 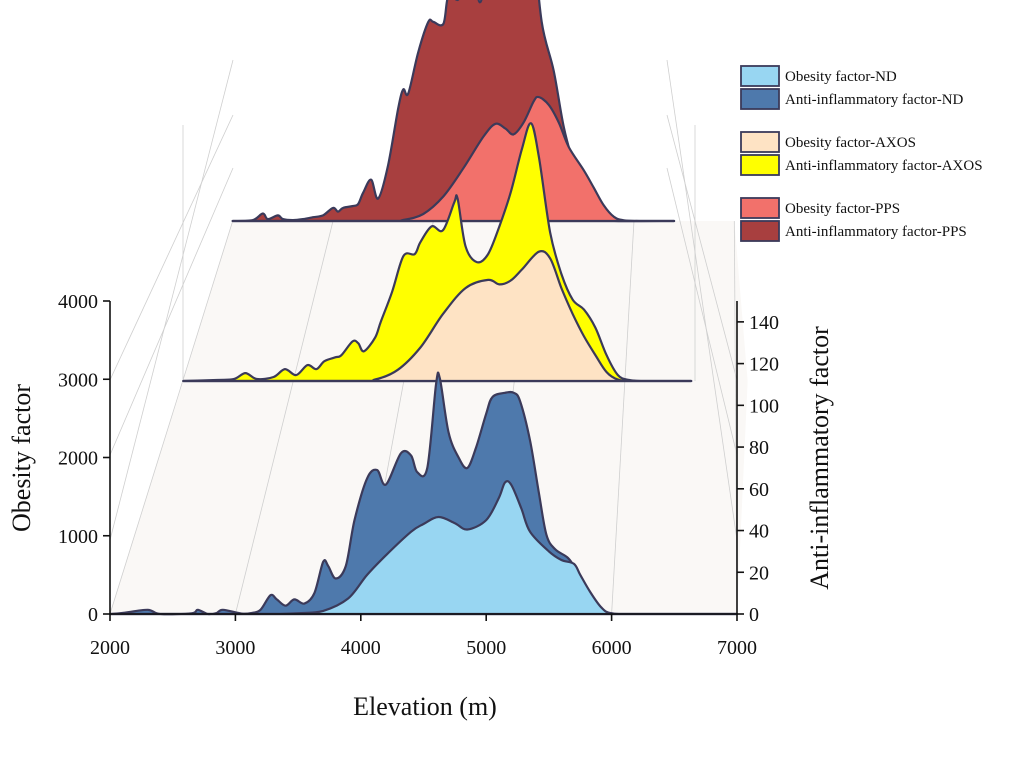 What do you see at coordinates (78, 459) in the screenshot?
I see `y-left-tick-label: 2000` at bounding box center [78, 459].